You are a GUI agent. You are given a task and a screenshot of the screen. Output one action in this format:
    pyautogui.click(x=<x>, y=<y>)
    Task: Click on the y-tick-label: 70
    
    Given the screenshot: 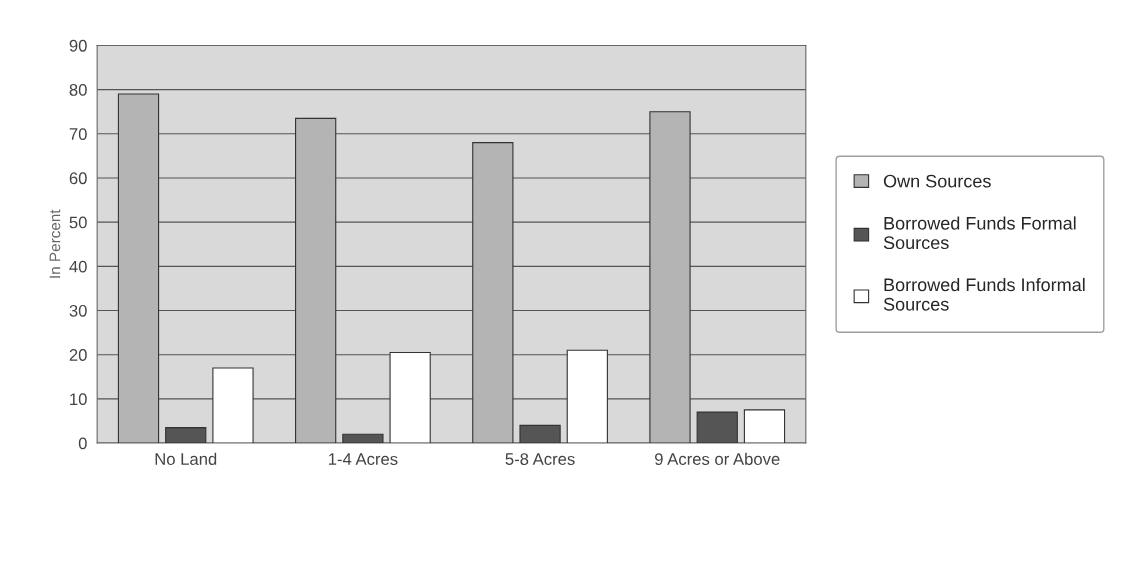 What is the action you would take?
    pyautogui.click(x=78, y=134)
    